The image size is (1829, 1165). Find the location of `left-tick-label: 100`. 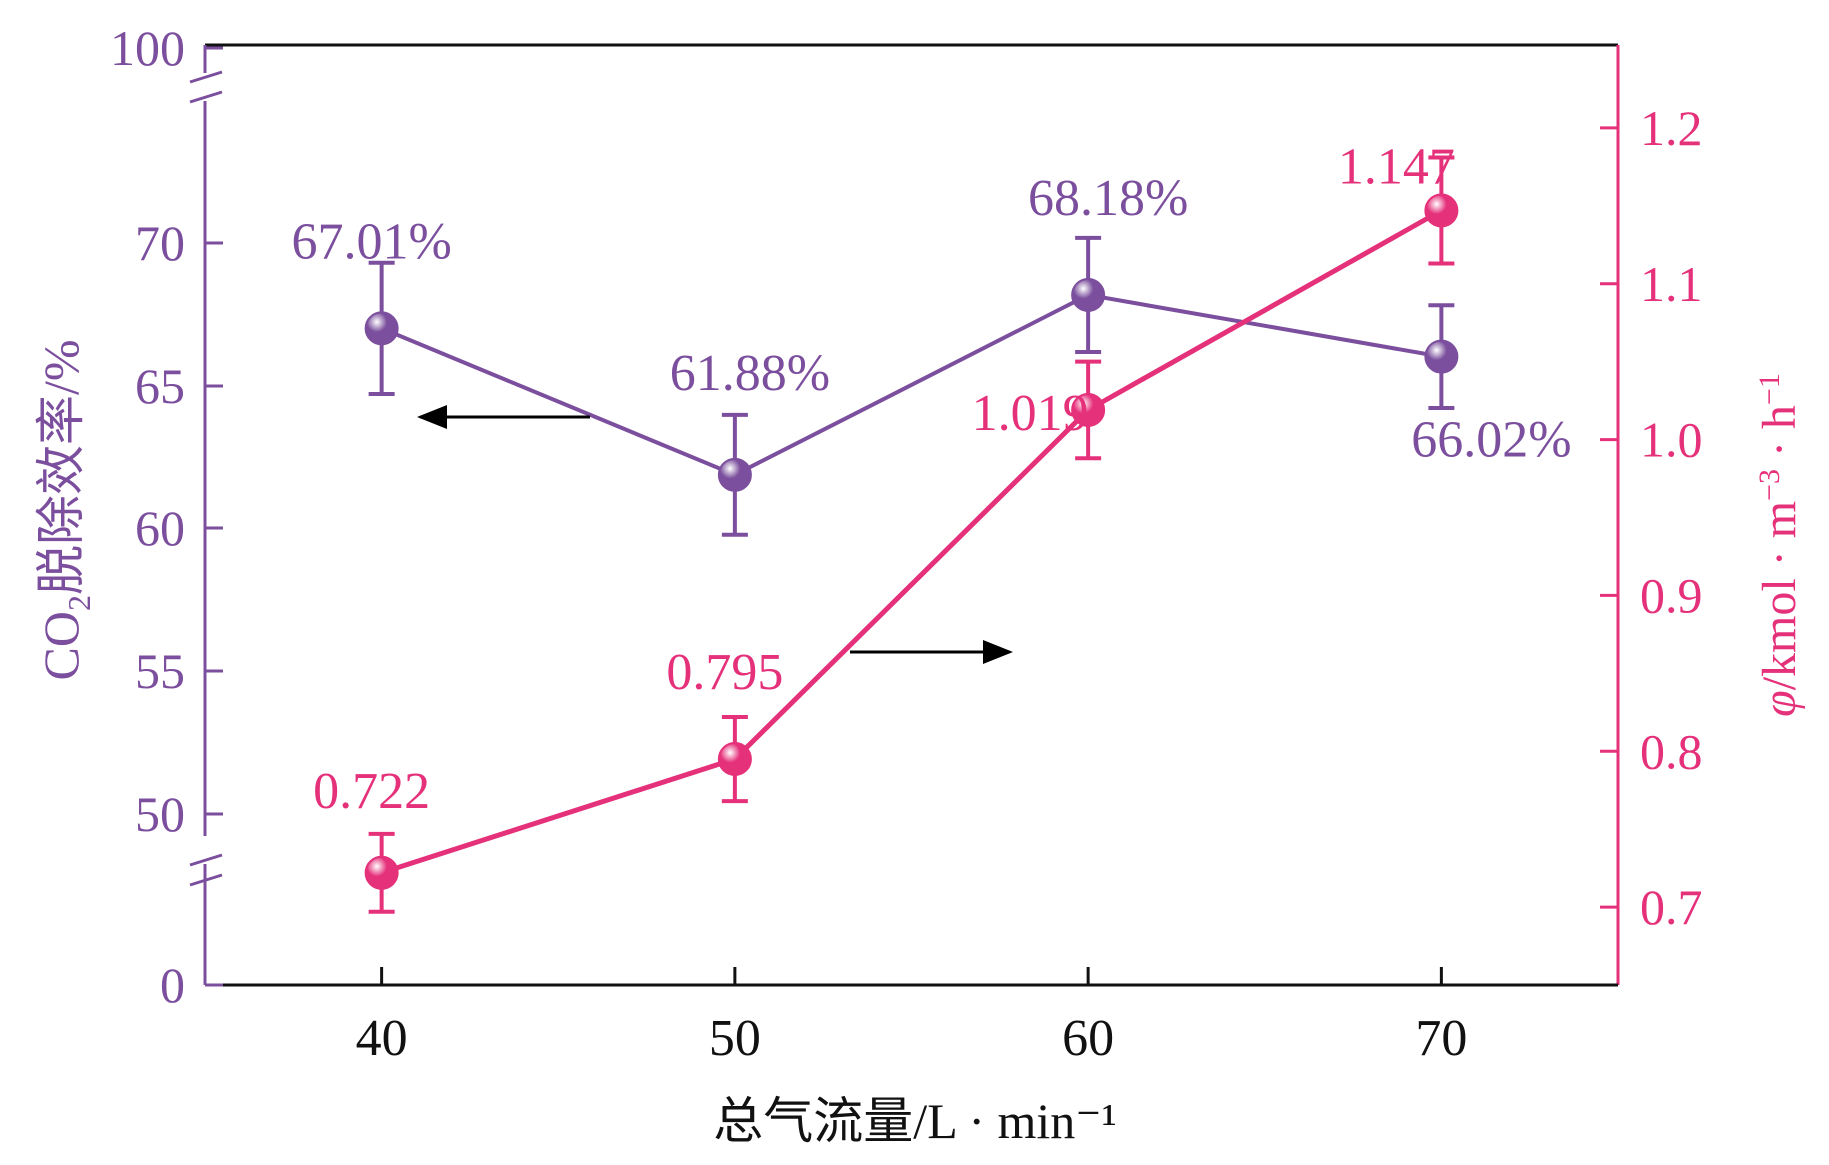

left-tick-label: 100 is located at coordinates (147, 48).